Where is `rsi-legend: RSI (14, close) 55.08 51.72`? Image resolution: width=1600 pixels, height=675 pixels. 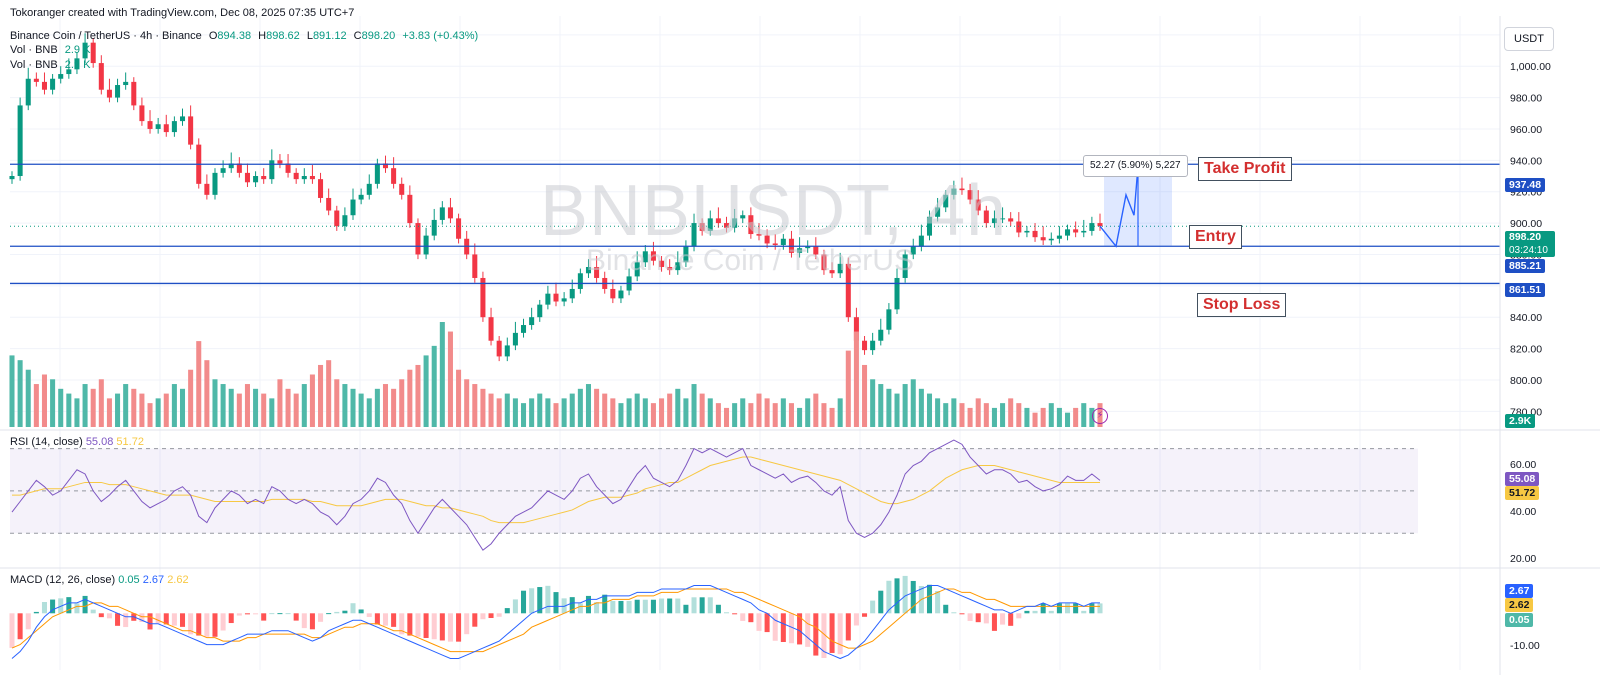 rsi-legend: RSI (14, close) 55.08 51.72 is located at coordinates (77, 442).